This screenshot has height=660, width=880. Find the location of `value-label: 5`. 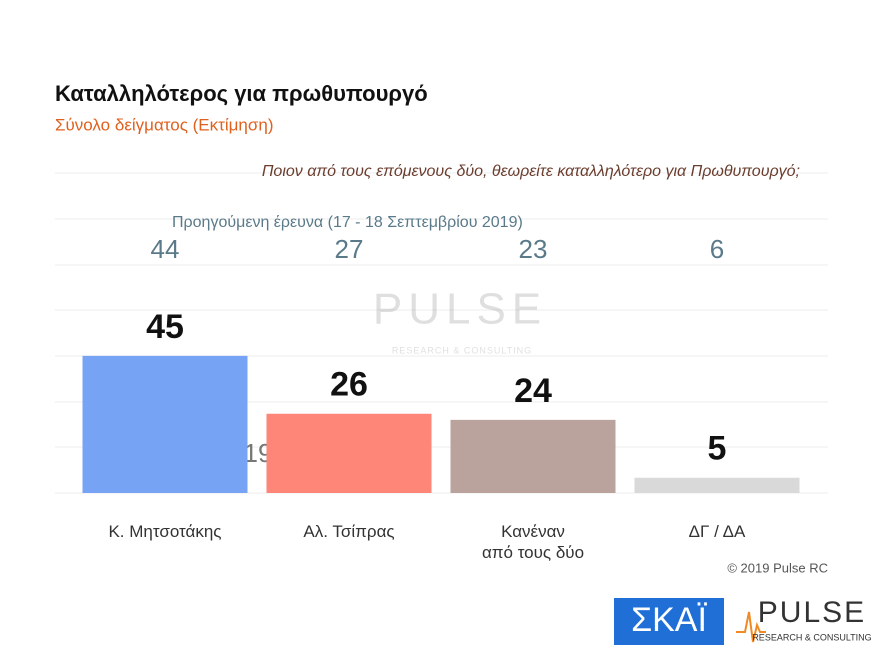

value-label: 5 is located at coordinates (717, 449).